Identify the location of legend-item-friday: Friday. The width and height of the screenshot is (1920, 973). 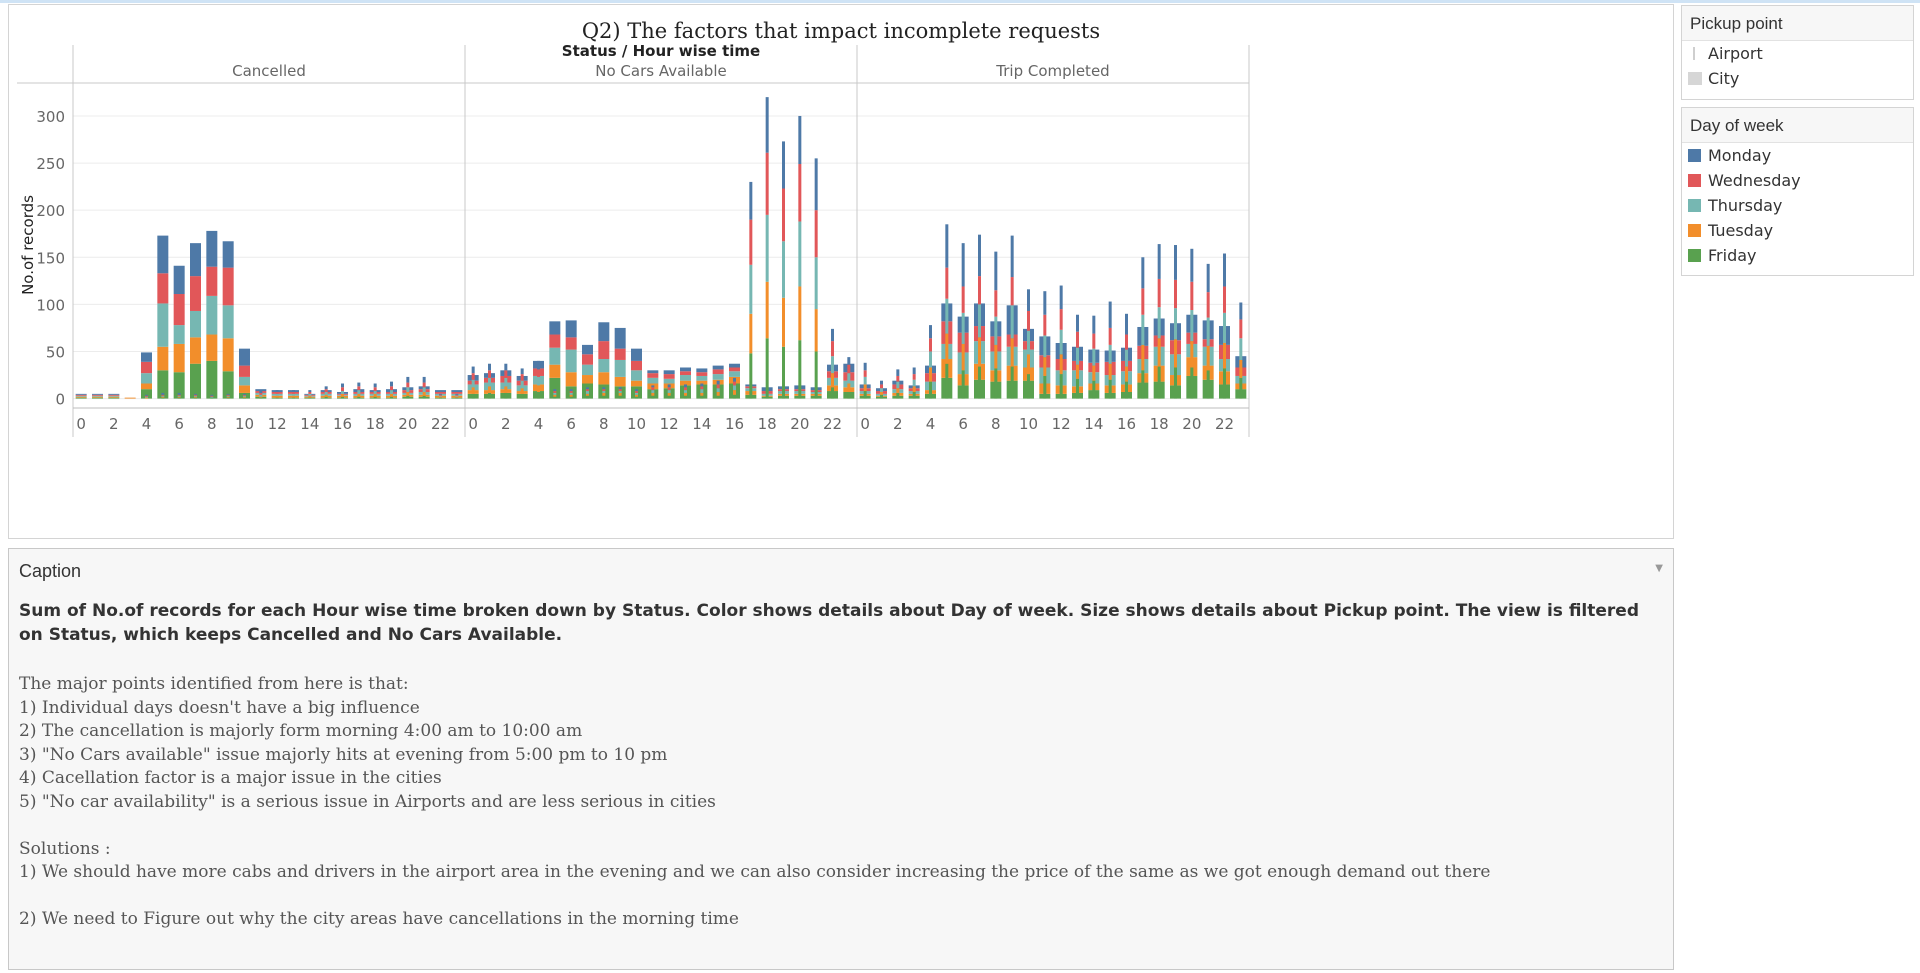
(1797, 255).